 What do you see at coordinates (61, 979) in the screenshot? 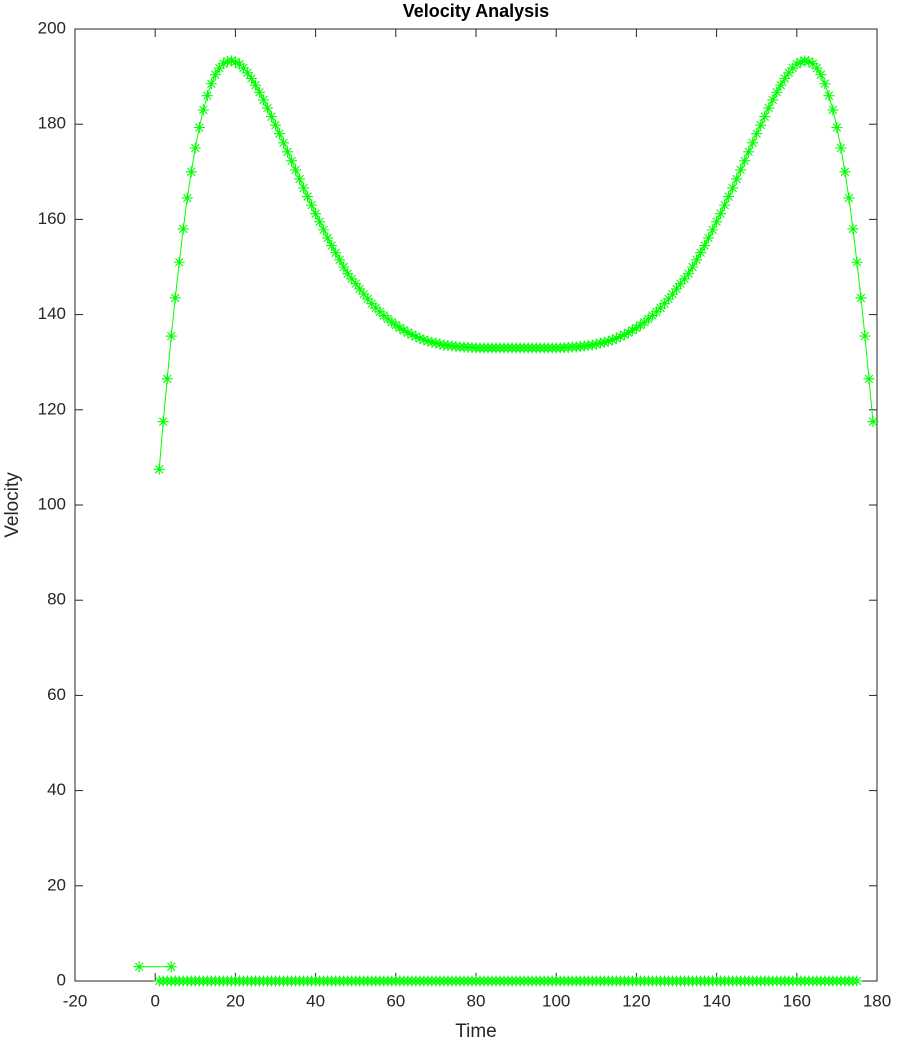
I see `y-tick-label: 0` at bounding box center [61, 979].